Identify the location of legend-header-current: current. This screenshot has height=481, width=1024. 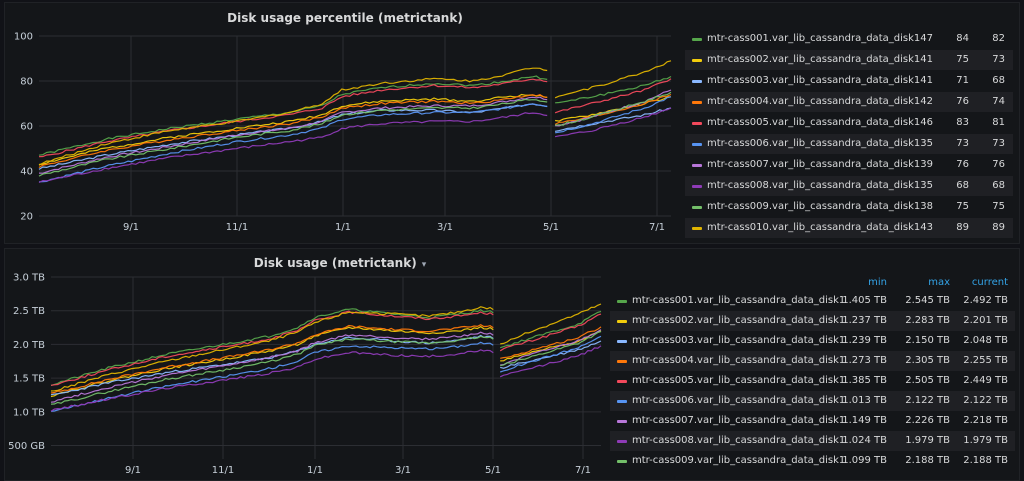
(989, 282).